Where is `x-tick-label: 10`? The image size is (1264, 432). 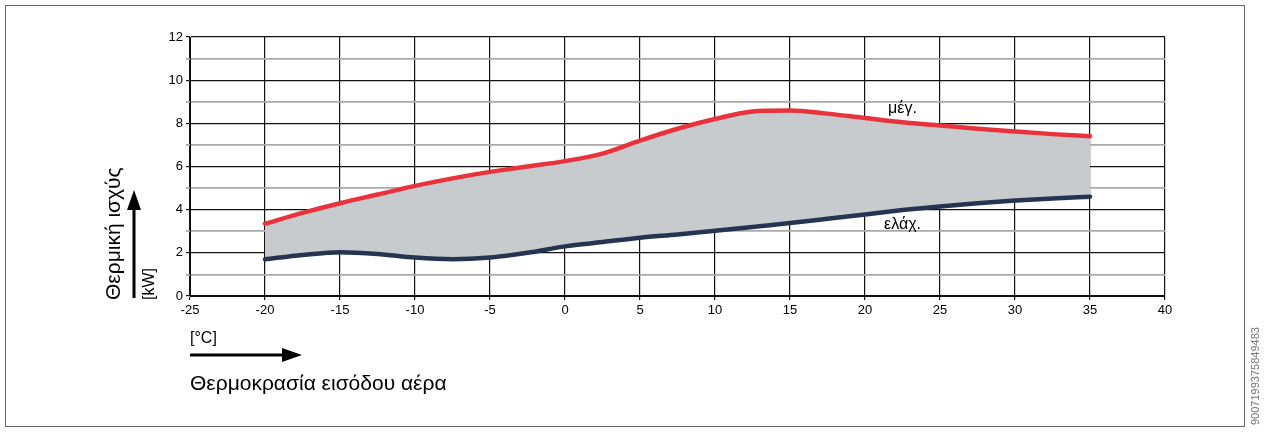
x-tick-label: 10 is located at coordinates (715, 310).